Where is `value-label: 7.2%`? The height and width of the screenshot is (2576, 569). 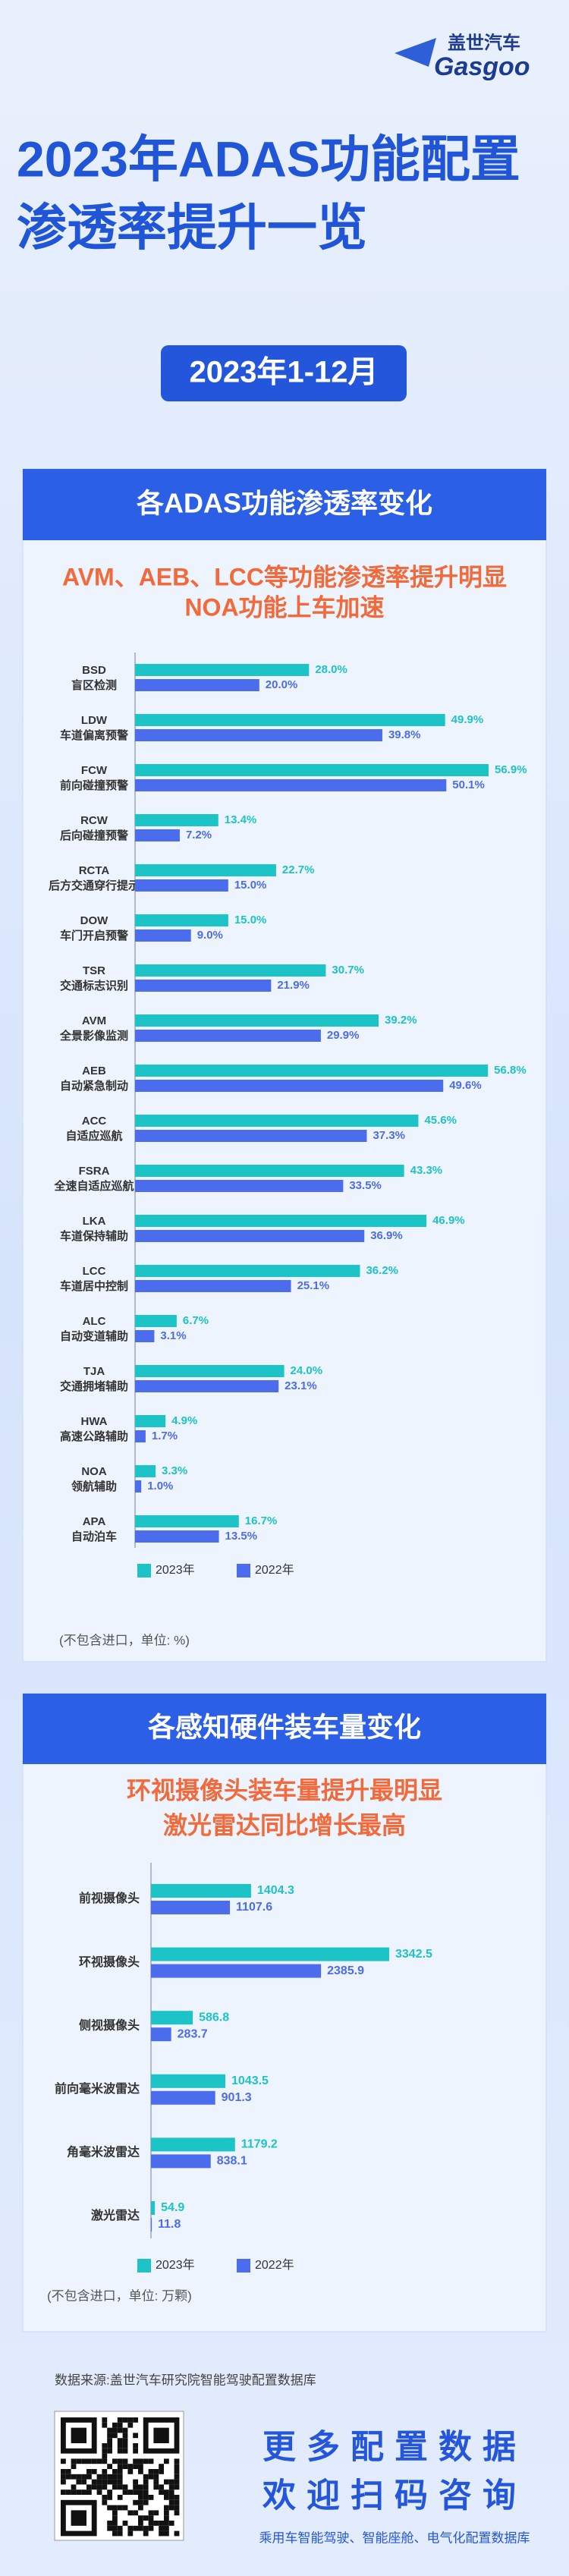
value-label: 7.2% is located at coordinates (199, 835).